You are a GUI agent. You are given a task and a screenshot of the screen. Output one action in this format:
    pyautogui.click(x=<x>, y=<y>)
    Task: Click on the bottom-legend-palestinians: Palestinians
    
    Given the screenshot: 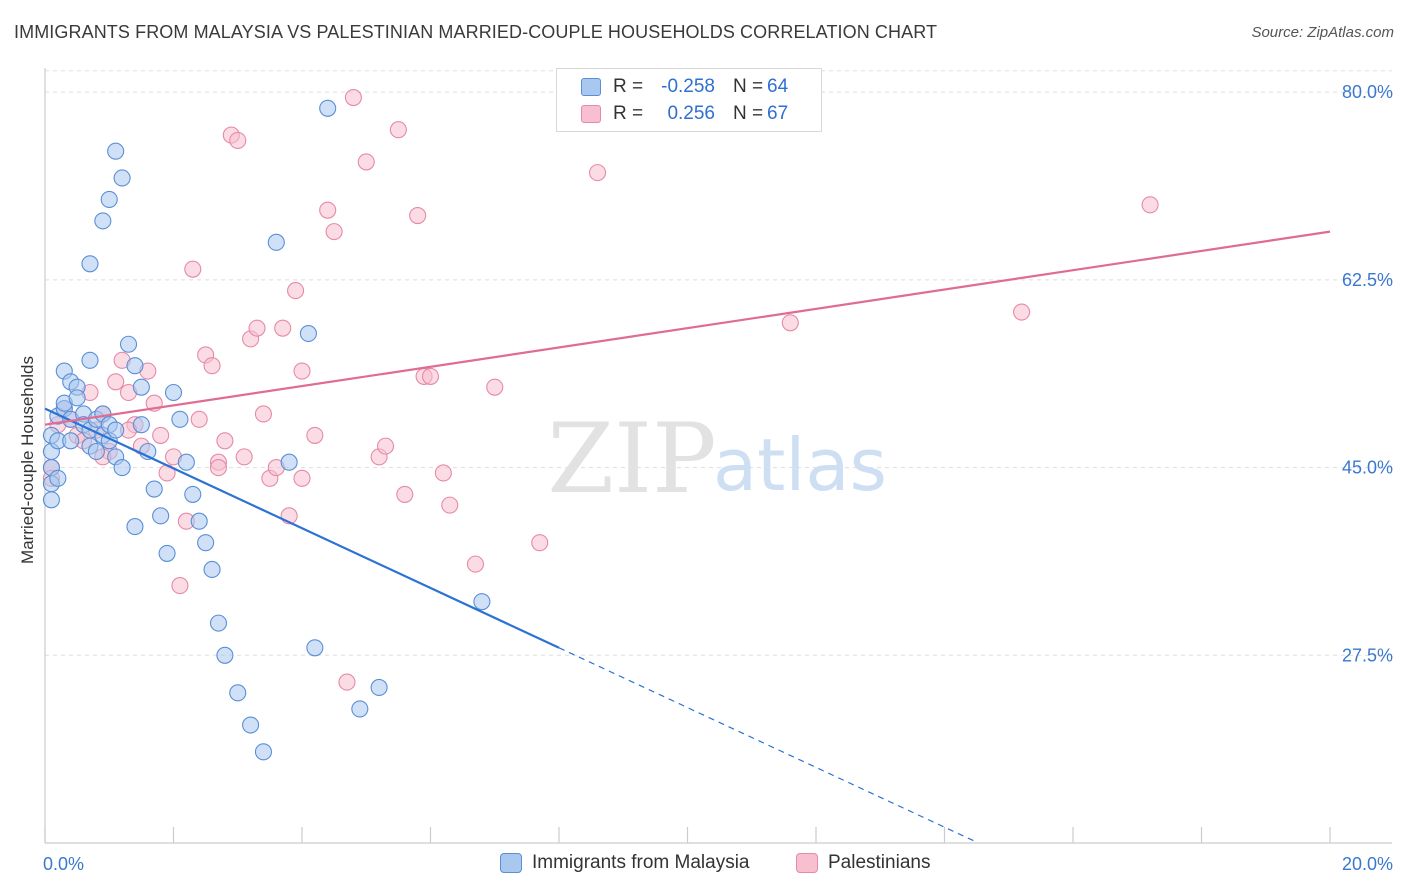 What is the action you would take?
    pyautogui.click(x=863, y=863)
    